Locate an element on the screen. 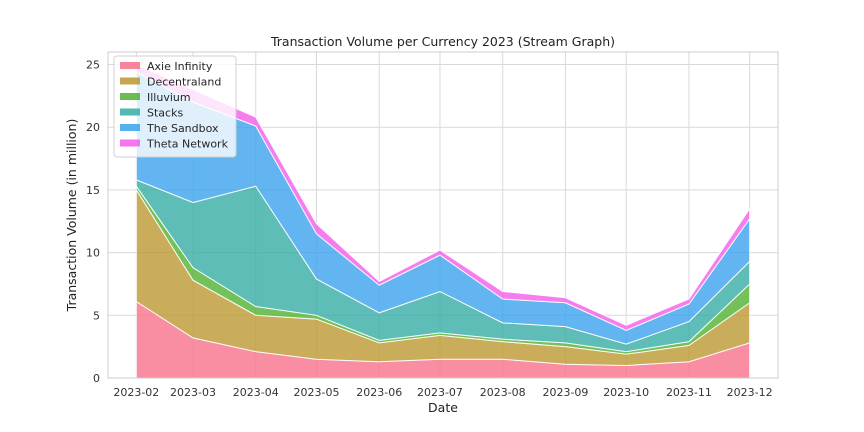 The height and width of the screenshot is (432, 864). x-tick-label: 2023-09 is located at coordinates (565, 392).